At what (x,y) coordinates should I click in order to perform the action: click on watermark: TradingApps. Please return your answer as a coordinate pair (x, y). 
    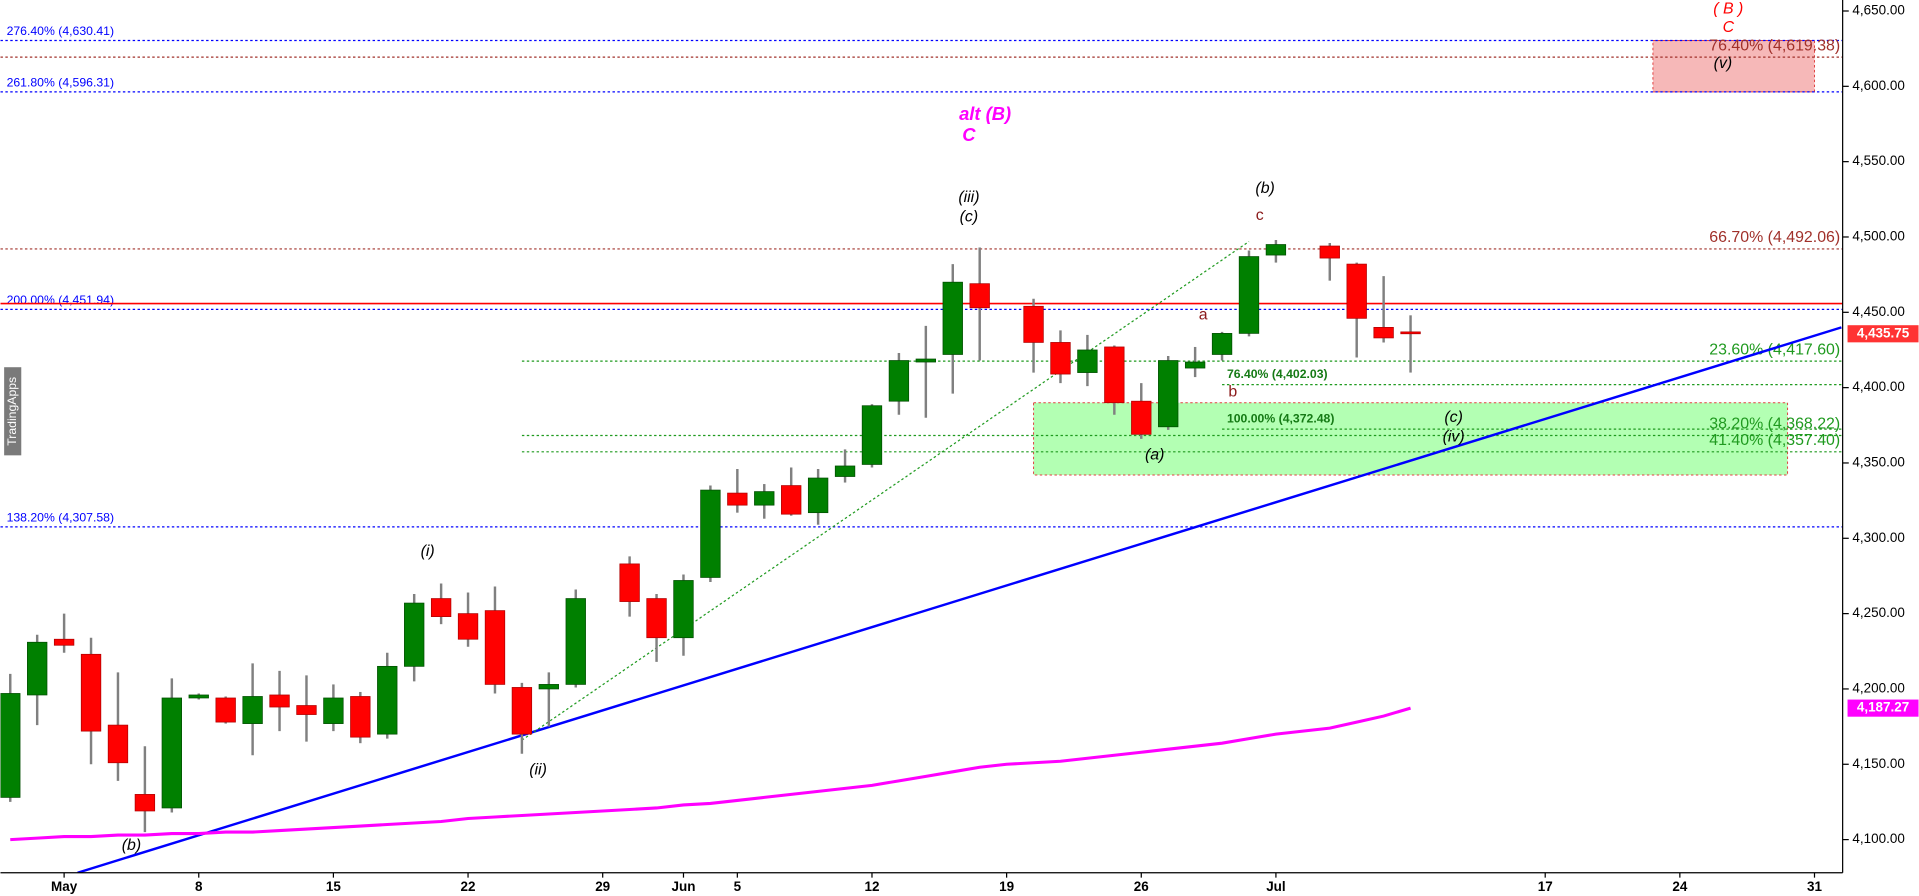
    Looking at the image, I should click on (13, 411).